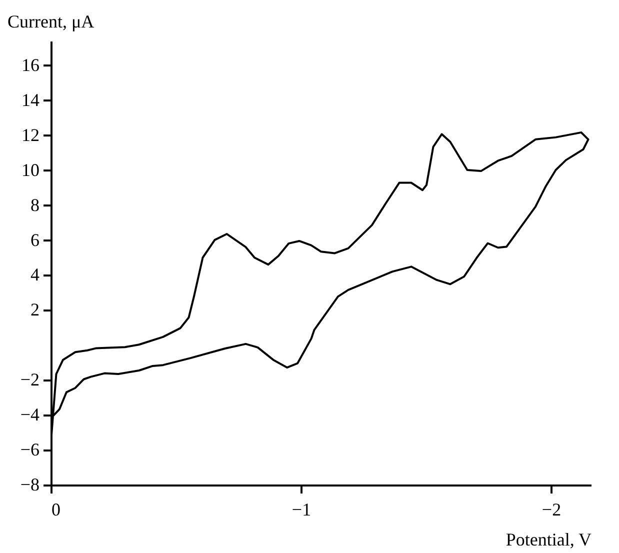 The width and height of the screenshot is (619, 553). What do you see at coordinates (35, 274) in the screenshot?
I see `y-tick-label: 4` at bounding box center [35, 274].